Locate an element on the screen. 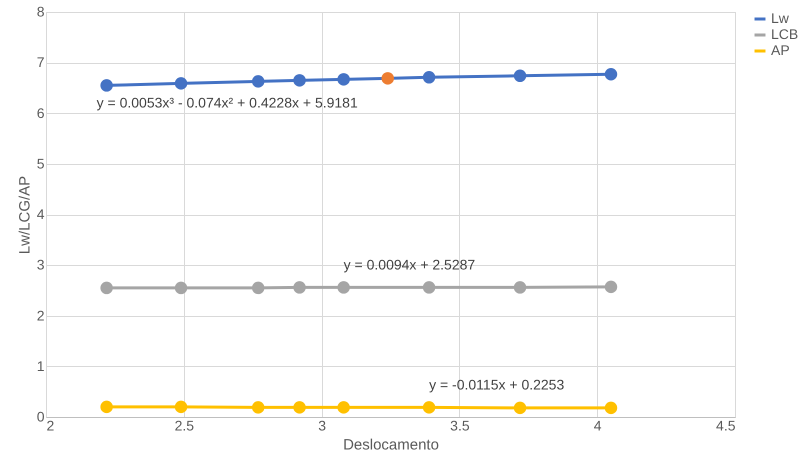 The width and height of the screenshot is (804, 457). annotation: y = 0.0053x³ - 0.074x² + 0.4228x + 5.9181 is located at coordinates (227, 102).